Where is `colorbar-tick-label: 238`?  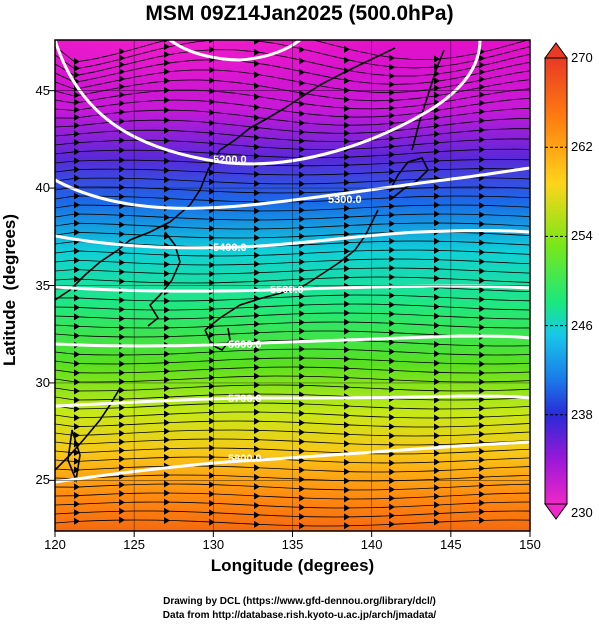
colorbar-tick-label: 238 is located at coordinates (582, 414).